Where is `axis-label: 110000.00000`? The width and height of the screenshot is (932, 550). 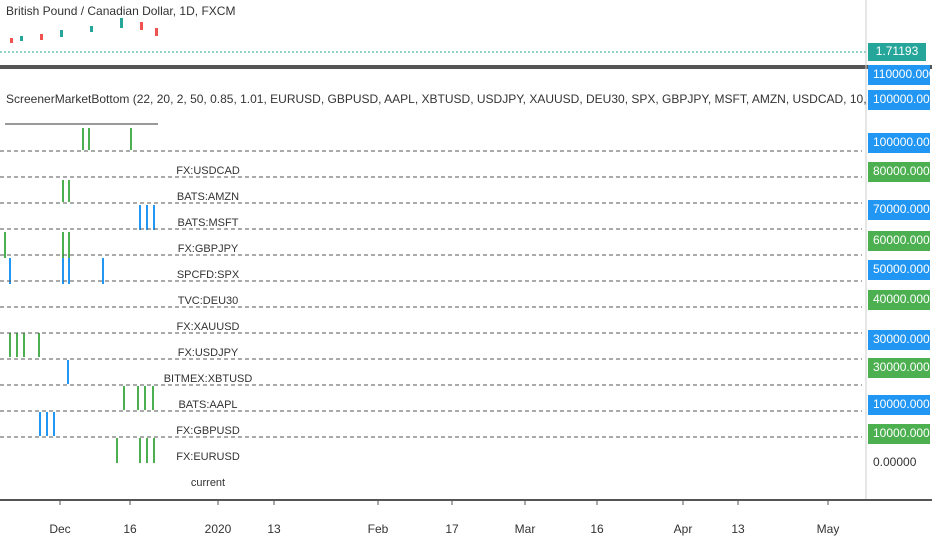 axis-label: 110000.00000 is located at coordinates (902, 74).